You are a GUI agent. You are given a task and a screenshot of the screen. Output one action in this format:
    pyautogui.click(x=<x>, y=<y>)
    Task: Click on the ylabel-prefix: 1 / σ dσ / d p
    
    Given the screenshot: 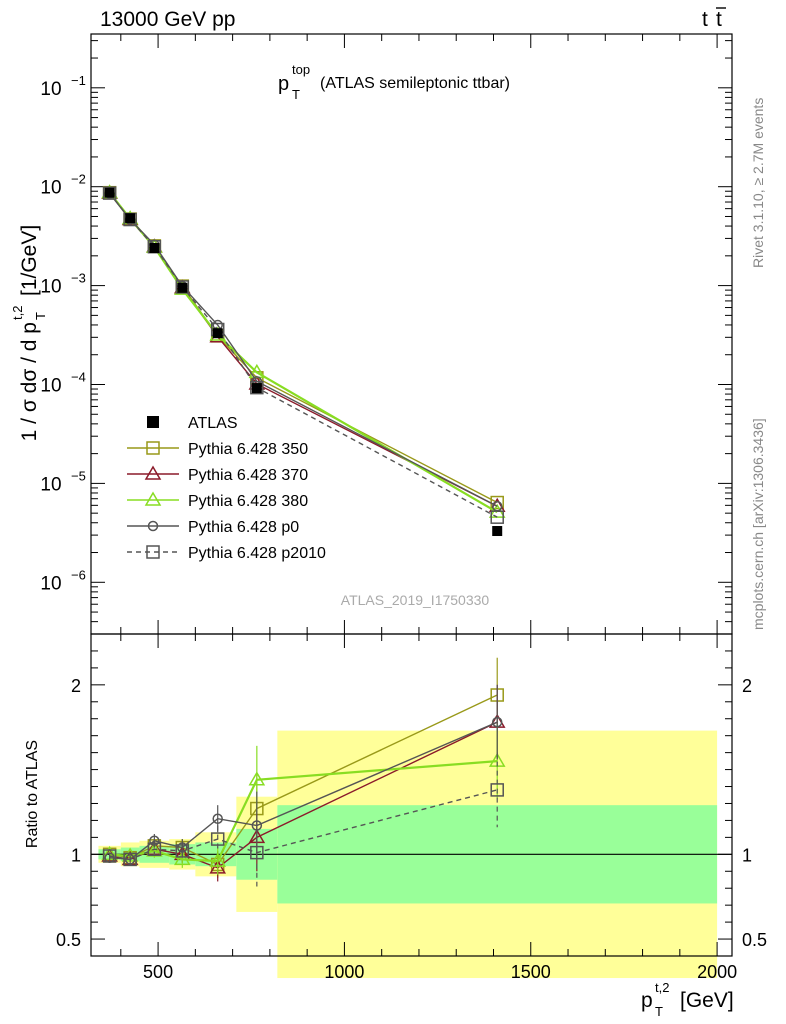 What is the action you would take?
    pyautogui.click(x=29, y=381)
    